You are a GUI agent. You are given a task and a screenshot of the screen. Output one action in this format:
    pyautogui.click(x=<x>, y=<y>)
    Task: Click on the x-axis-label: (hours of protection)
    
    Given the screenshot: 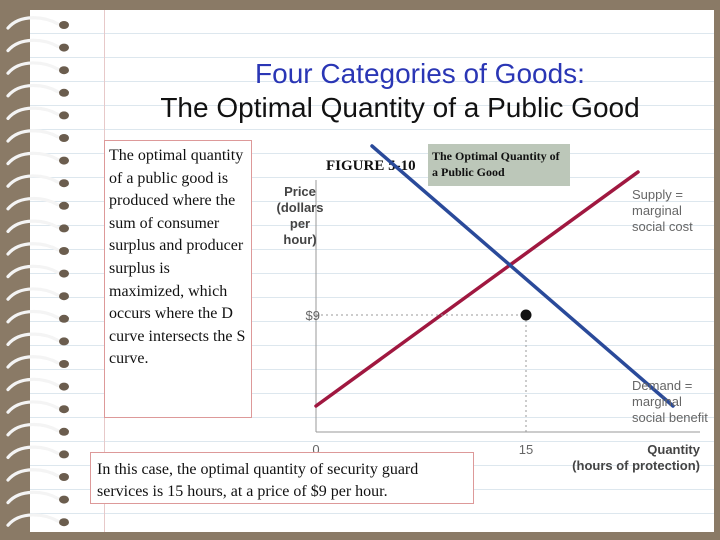 What is the action you would take?
    pyautogui.click(x=636, y=465)
    